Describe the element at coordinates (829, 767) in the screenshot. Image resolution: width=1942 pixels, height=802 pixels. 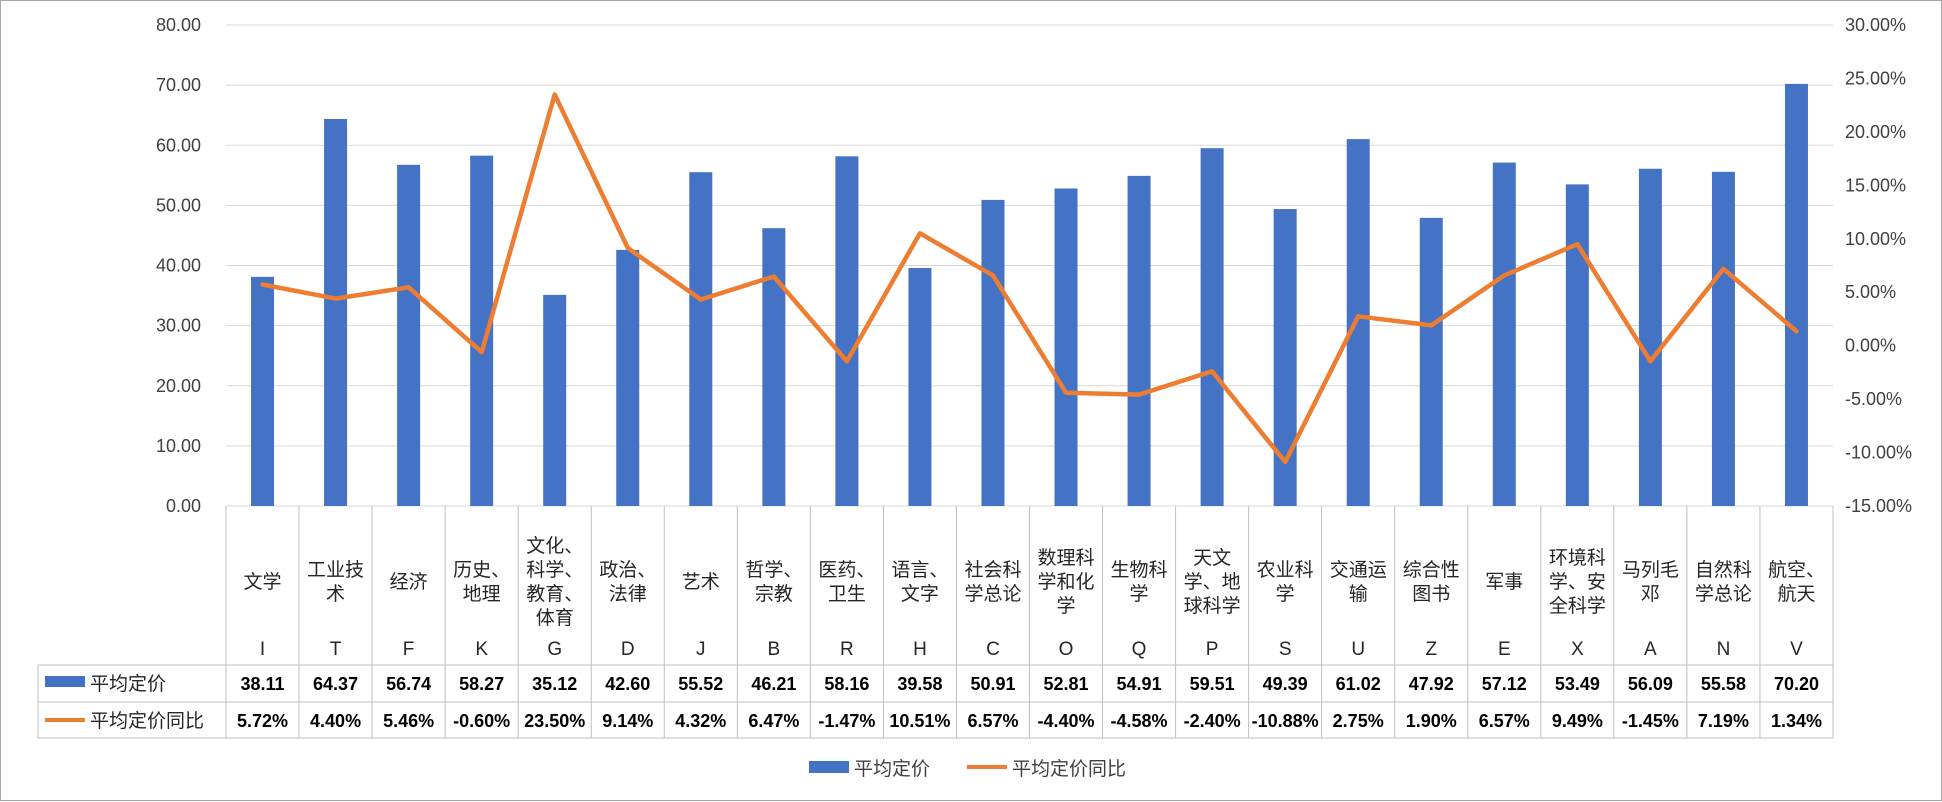
I see `legend-bar-swatch` at that location.